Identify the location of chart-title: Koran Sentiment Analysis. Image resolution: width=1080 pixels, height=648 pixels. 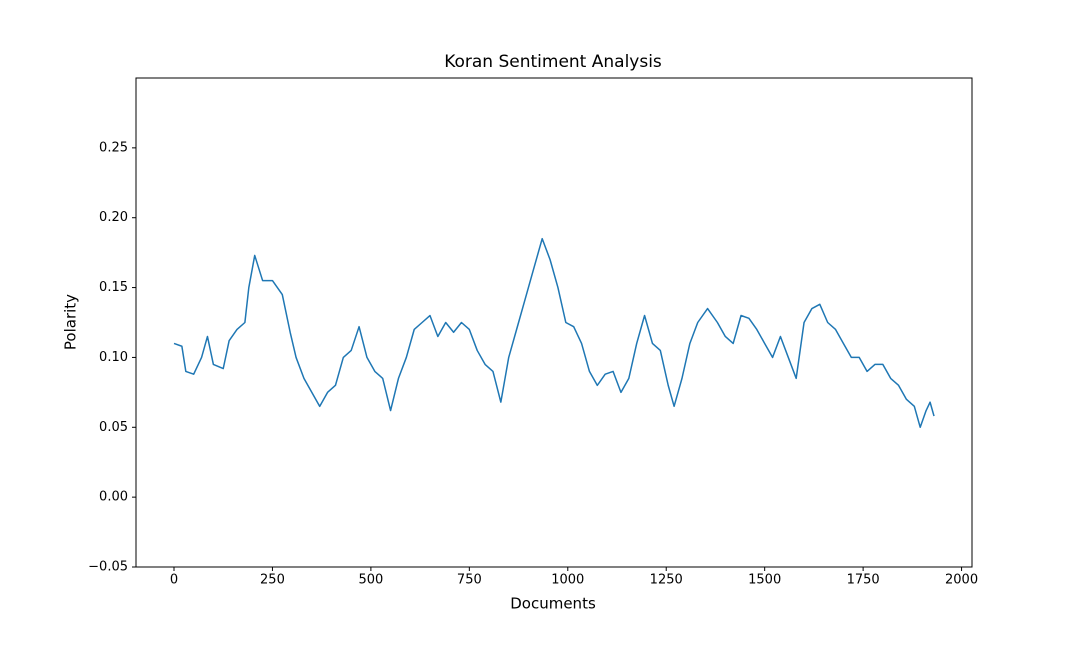
(553, 62).